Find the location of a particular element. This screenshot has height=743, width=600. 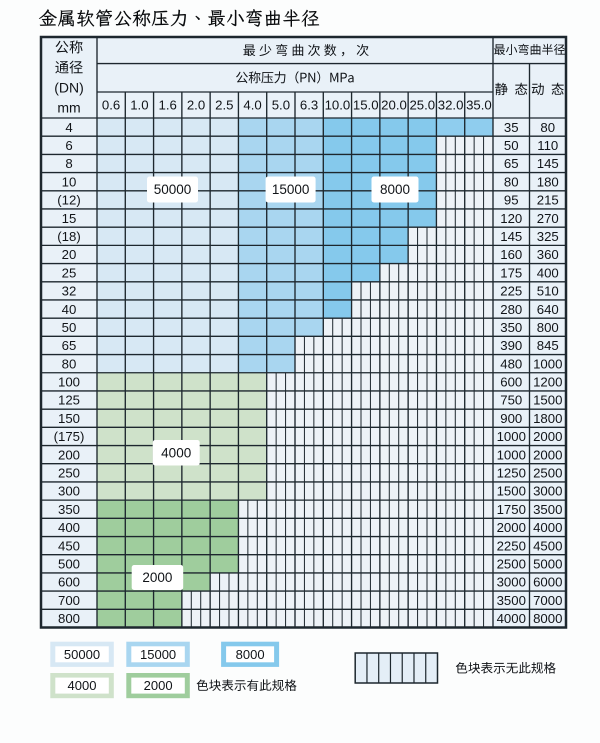

svg-text: (175) is located at coordinates (69, 436).